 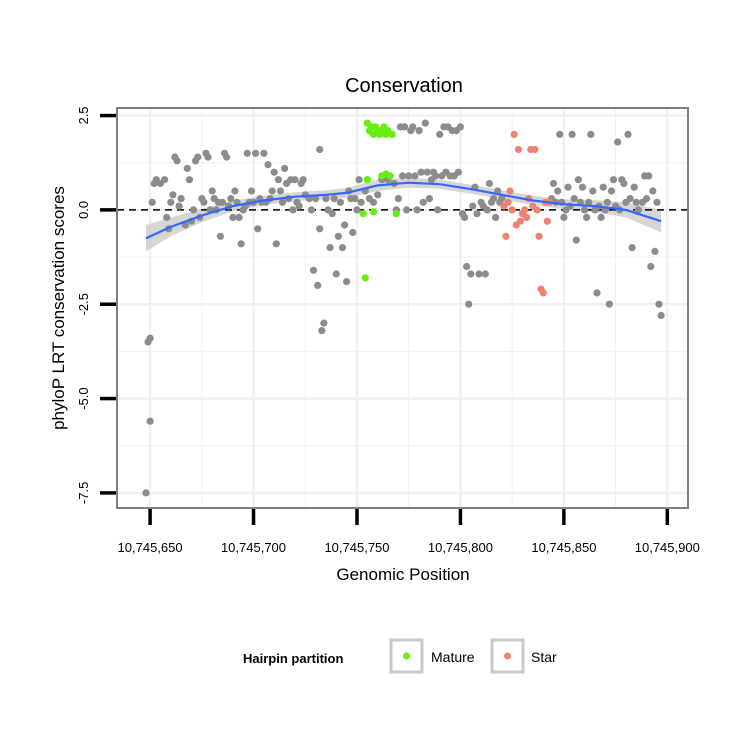 I want to click on x-tick-label: 10,745,800, so click(x=460, y=547).